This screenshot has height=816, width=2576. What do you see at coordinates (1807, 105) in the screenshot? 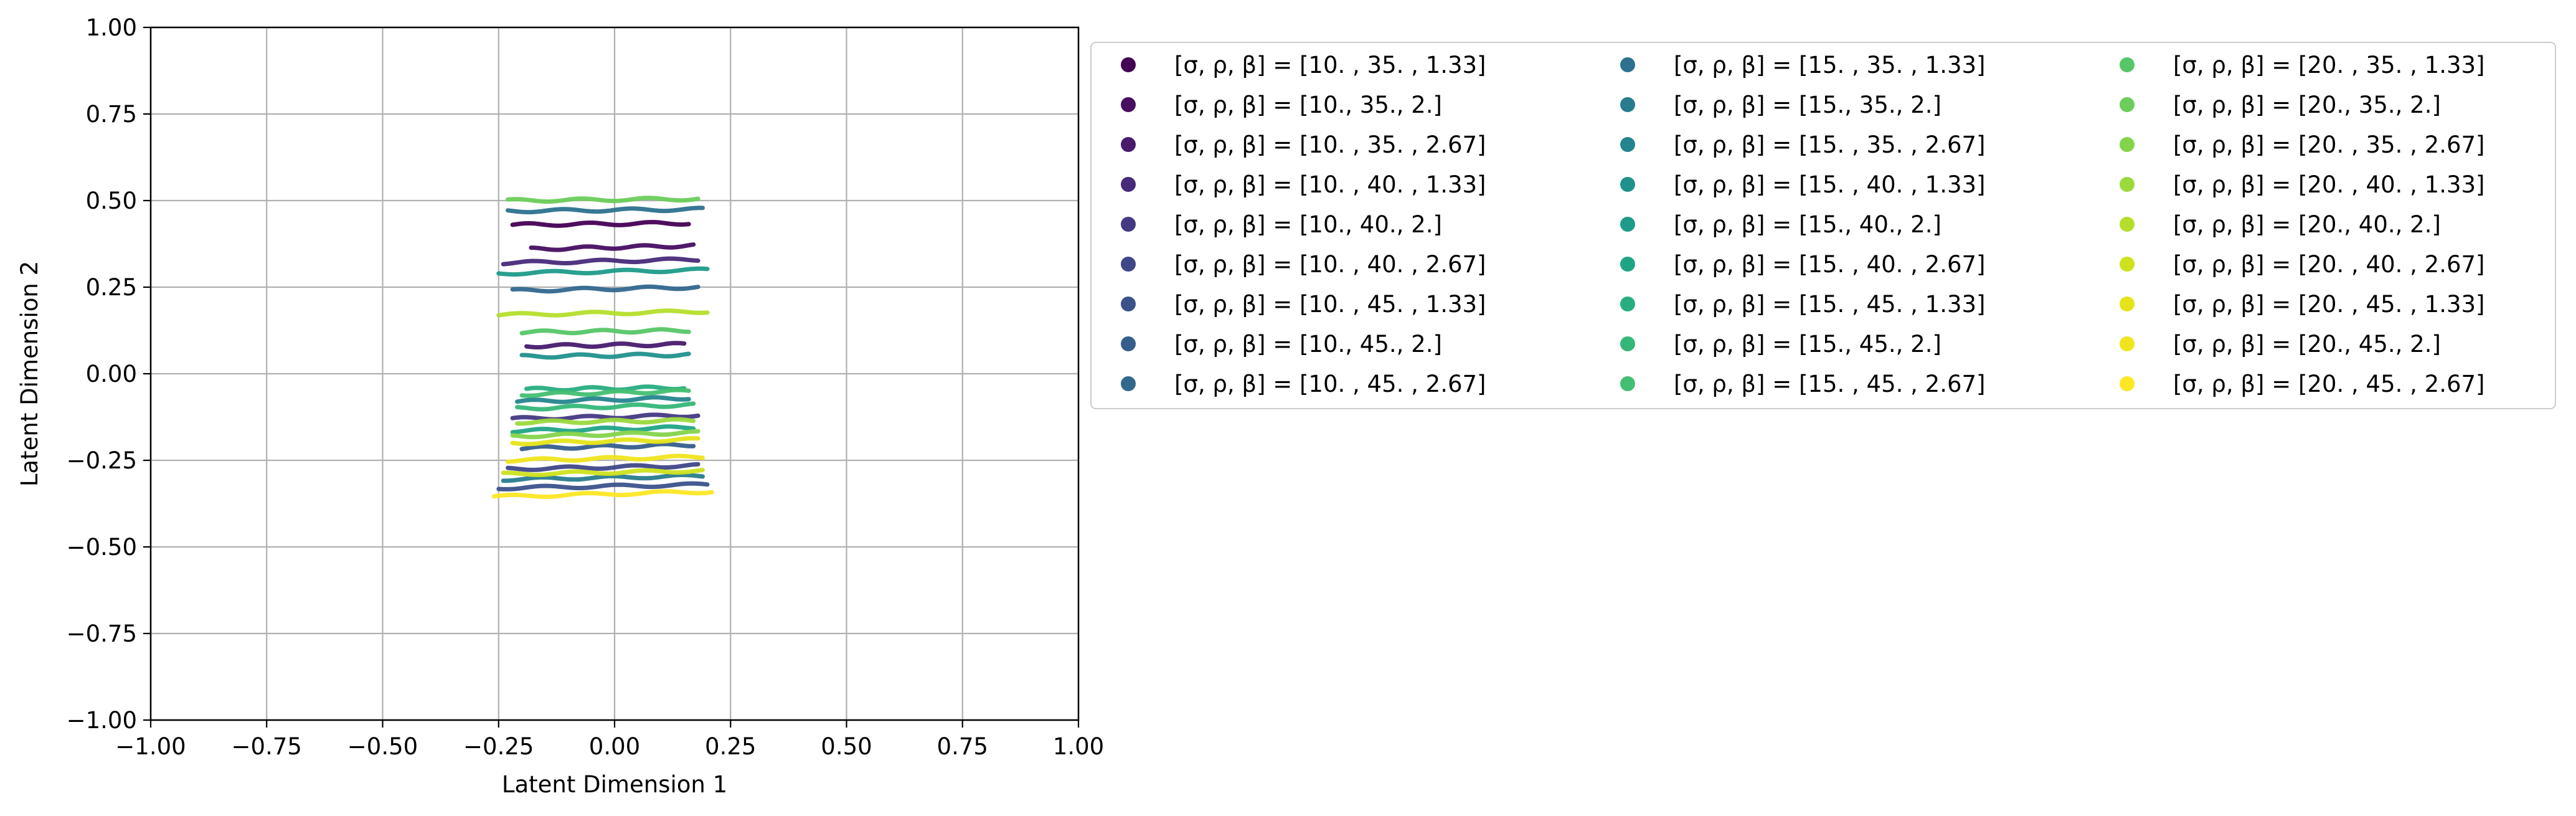
I see `legend-label: [σ, ρ, β] = [15., 35., 2.]` at bounding box center [1807, 105].